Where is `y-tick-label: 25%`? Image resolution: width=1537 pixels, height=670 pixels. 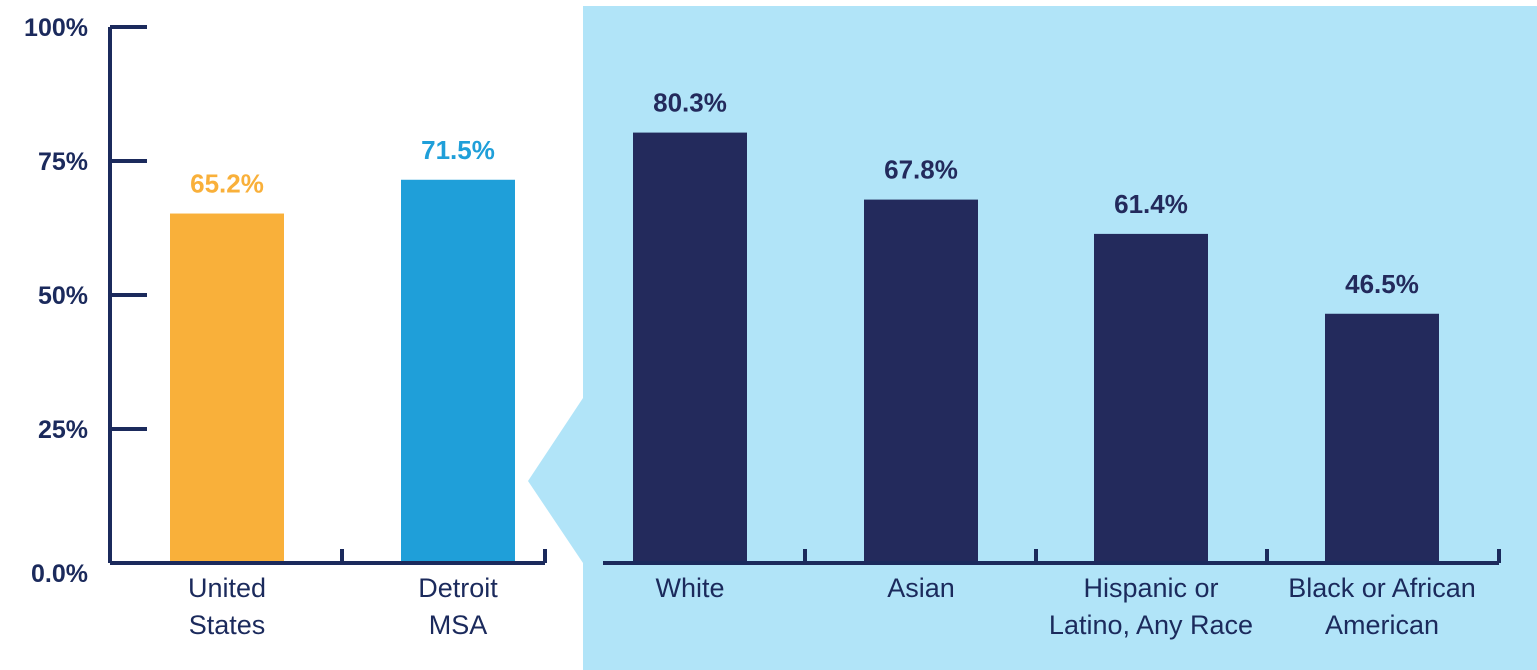 y-tick-label: 25% is located at coordinates (63, 430).